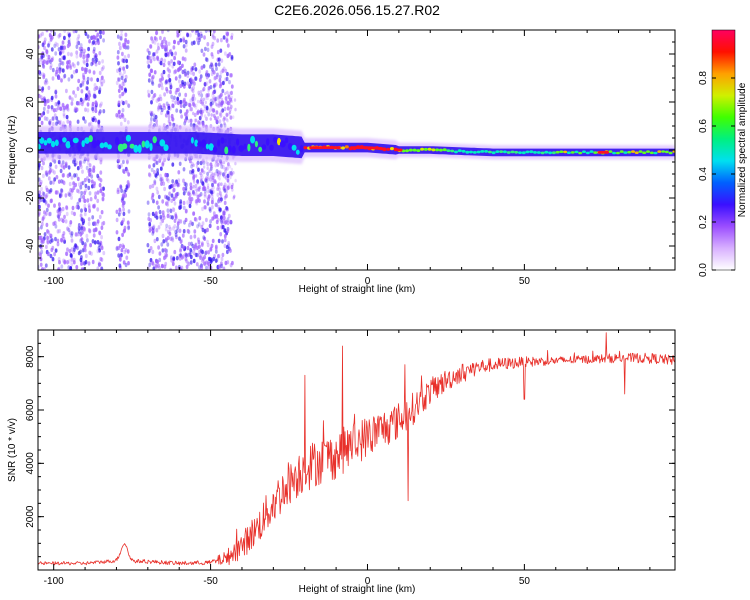 The height and width of the screenshot is (600, 750). I want to click on colorbar-tick-label: 0.8, so click(703, 78).